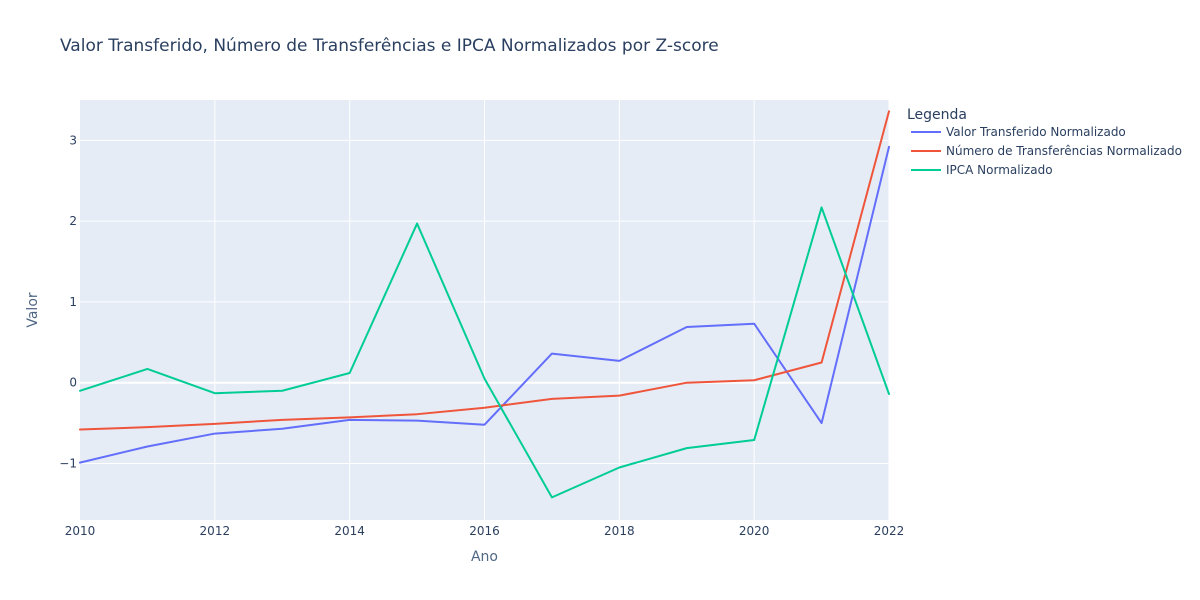 The height and width of the screenshot is (600, 1200). I want to click on legend-label-2: Número de Transferências Normalizado, so click(1064, 151).